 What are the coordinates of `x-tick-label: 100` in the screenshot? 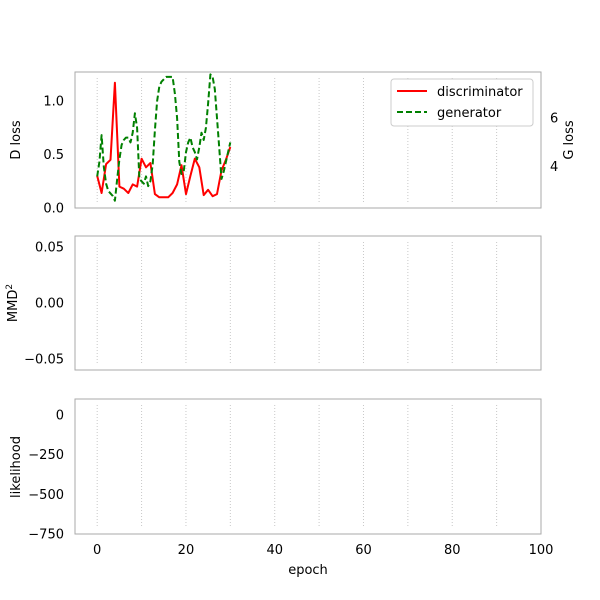 It's located at (541, 550).